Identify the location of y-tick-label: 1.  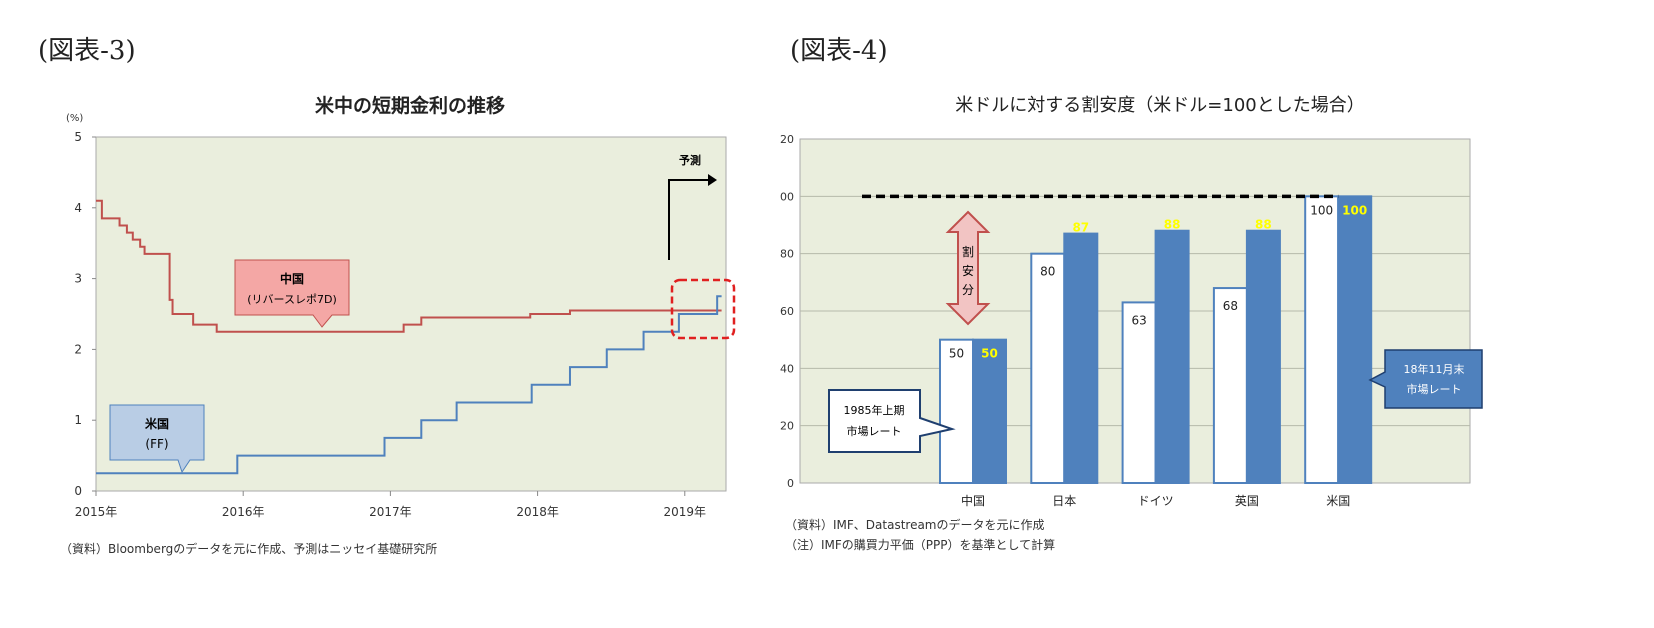
(78, 420).